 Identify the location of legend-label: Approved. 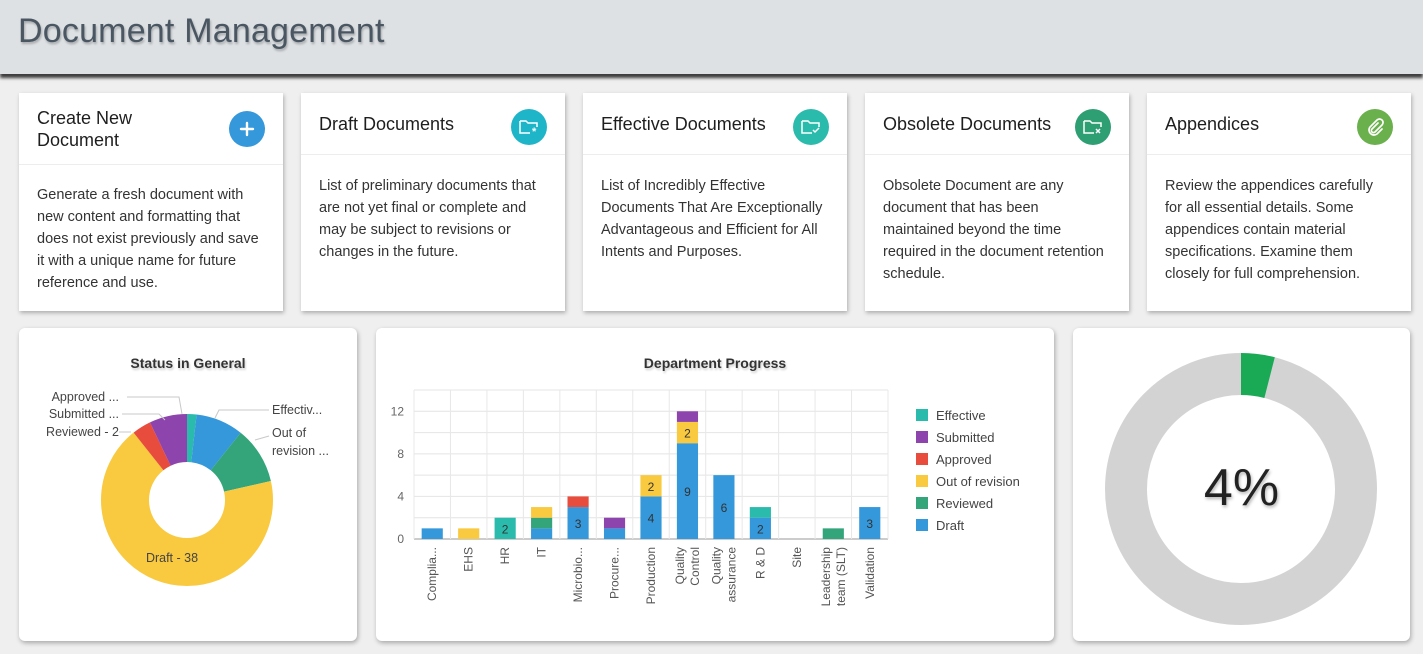
(964, 459).